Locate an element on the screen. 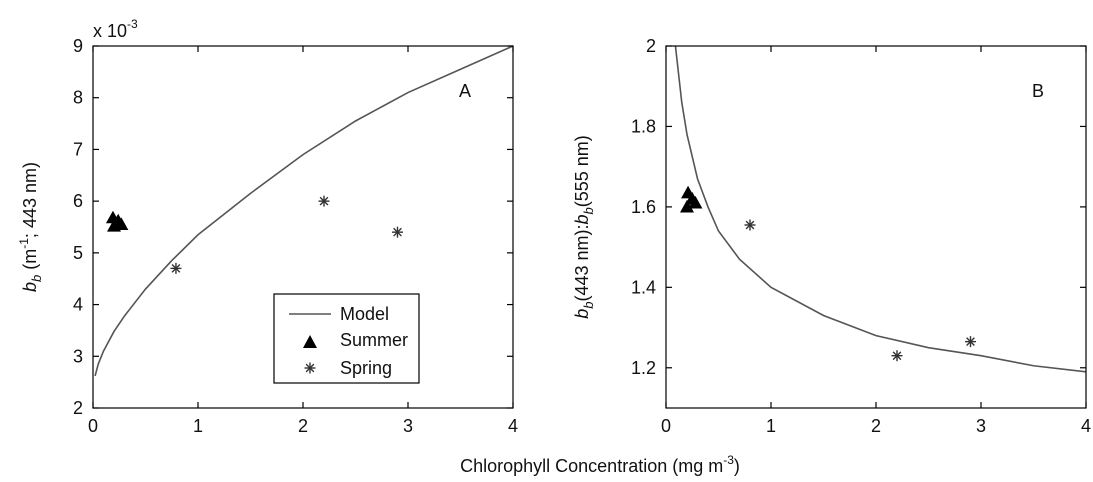 The image size is (1093, 482). legend-spring-swatch is located at coordinates (310, 368).